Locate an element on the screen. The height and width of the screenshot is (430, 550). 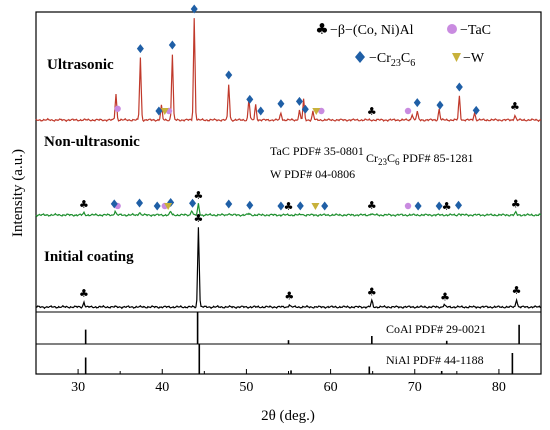
legend-label-tac: −TaC is located at coordinates (475, 30).